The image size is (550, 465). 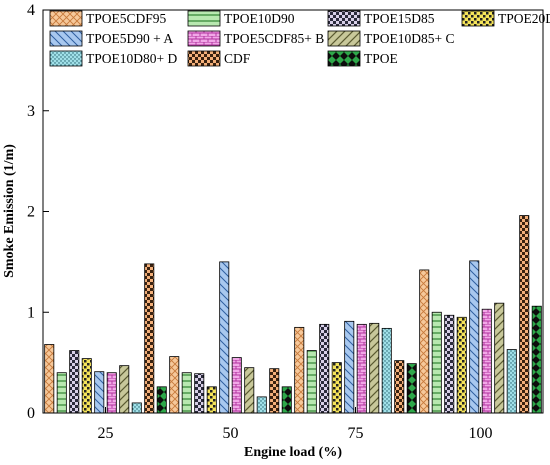 I want to click on y-tick-label: 2, so click(x=31, y=212).